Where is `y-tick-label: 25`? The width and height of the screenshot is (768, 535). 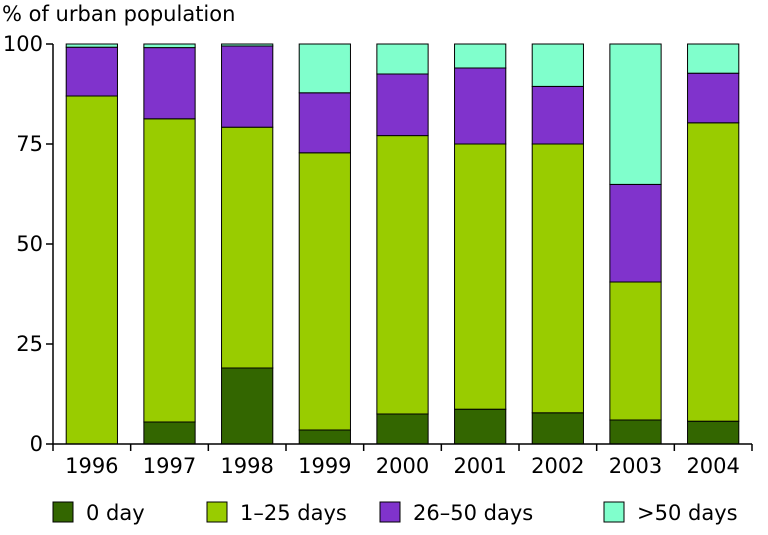 y-tick-label: 25 is located at coordinates (29, 344).